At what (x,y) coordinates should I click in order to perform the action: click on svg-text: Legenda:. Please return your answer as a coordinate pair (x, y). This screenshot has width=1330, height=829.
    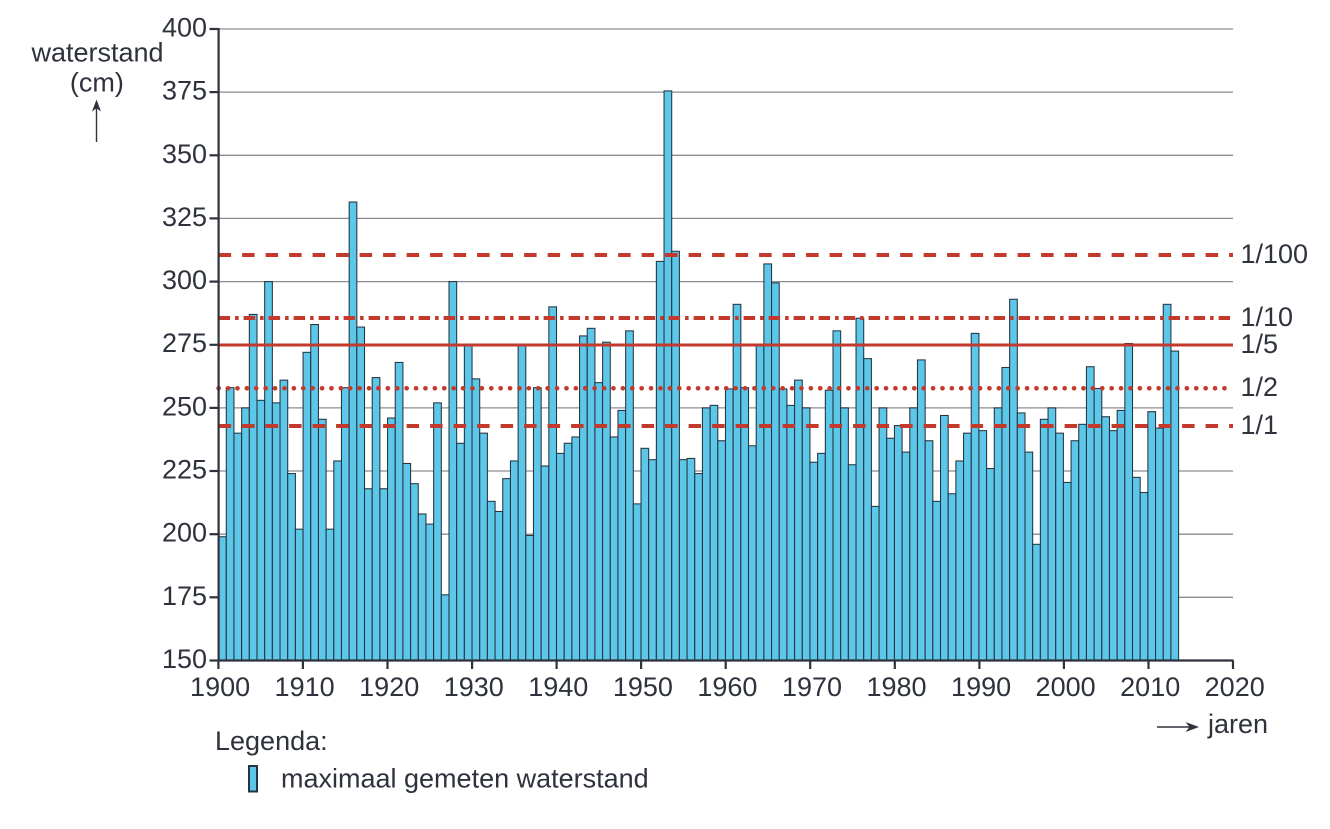
    Looking at the image, I should click on (271, 741).